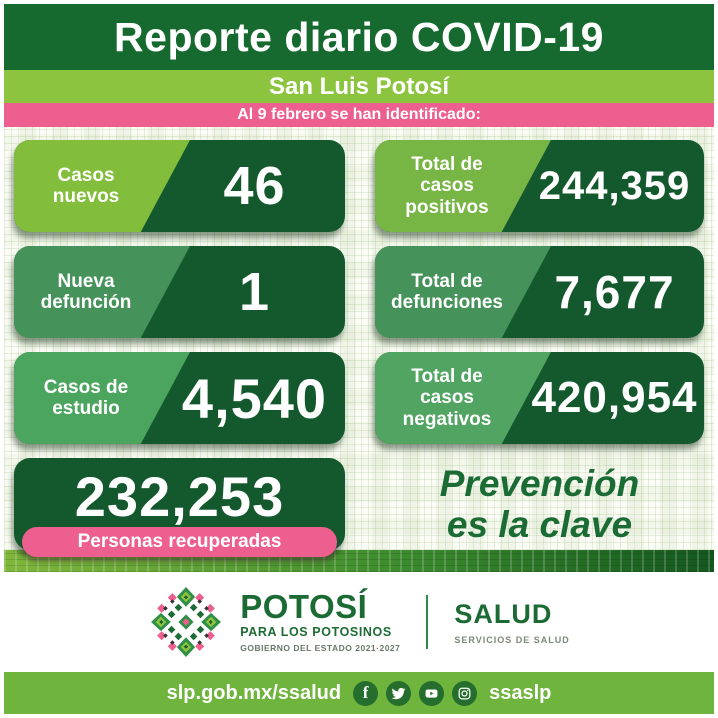 This screenshot has height=718, width=718. I want to click on website-url: slp.gob.mx/ssalud, so click(254, 692).